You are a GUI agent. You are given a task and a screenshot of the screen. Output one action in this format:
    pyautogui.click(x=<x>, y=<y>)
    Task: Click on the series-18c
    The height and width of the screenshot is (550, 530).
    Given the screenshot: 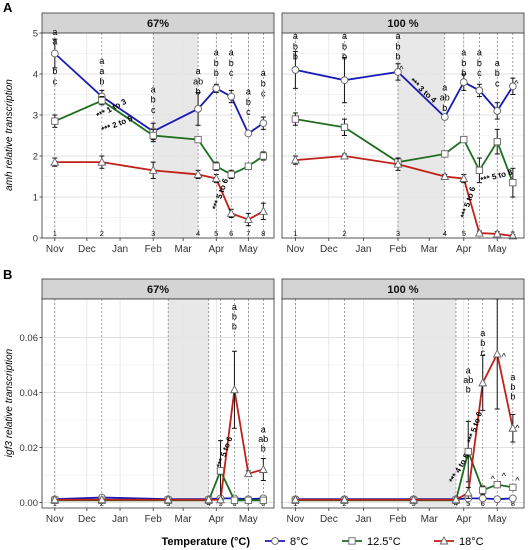 What is the action you would take?
    pyautogui.click(x=159, y=191)
    